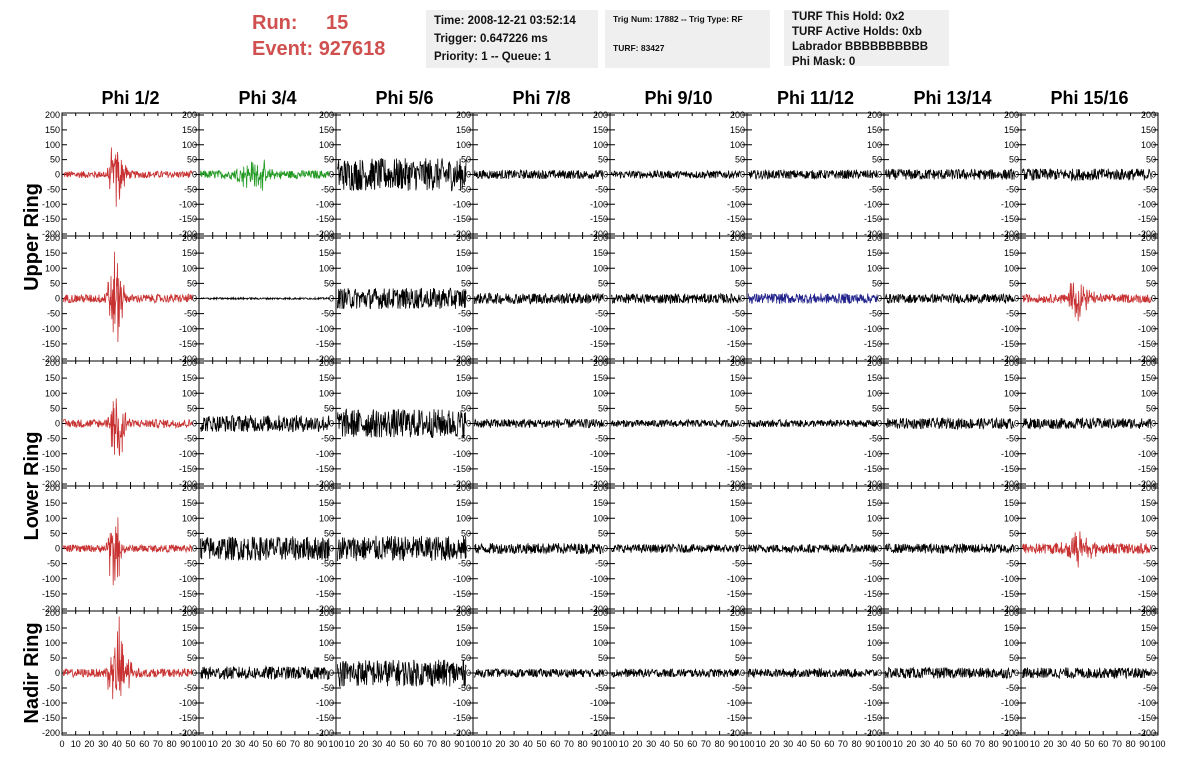 This screenshot has height=772, width=1196. I want to click on run-label: Run:, so click(275, 23).